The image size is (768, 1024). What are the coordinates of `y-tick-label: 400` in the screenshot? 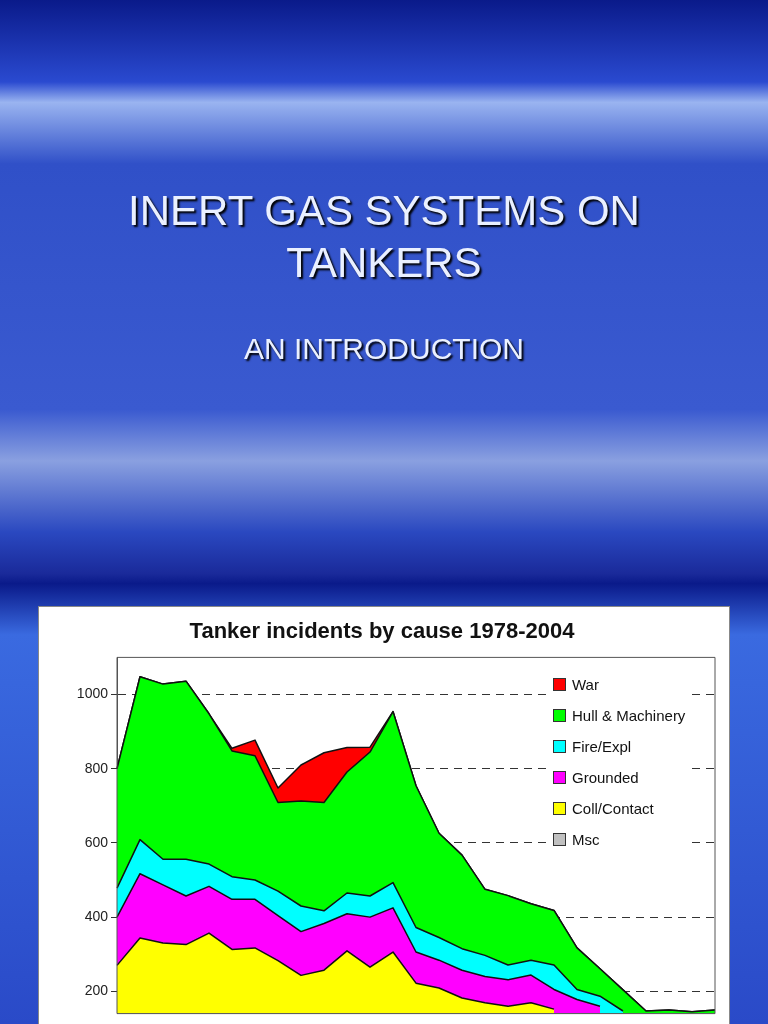 It's located at (96, 915).